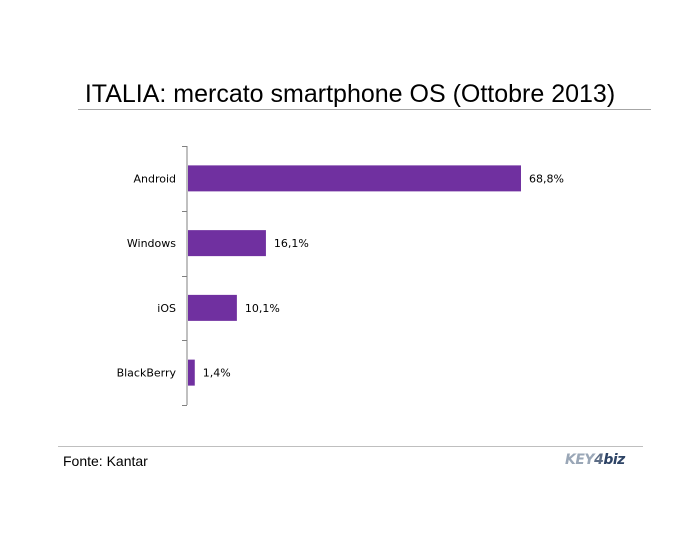 This screenshot has width=700, height=550. What do you see at coordinates (599, 460) in the screenshot?
I see `logo-part-4: 4` at bounding box center [599, 460].